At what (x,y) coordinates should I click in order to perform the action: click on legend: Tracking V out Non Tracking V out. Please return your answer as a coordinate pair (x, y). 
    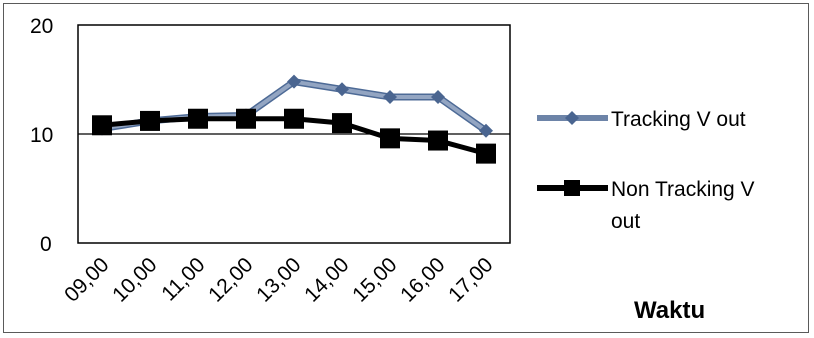
    Looking at the image, I should click on (648, 170).